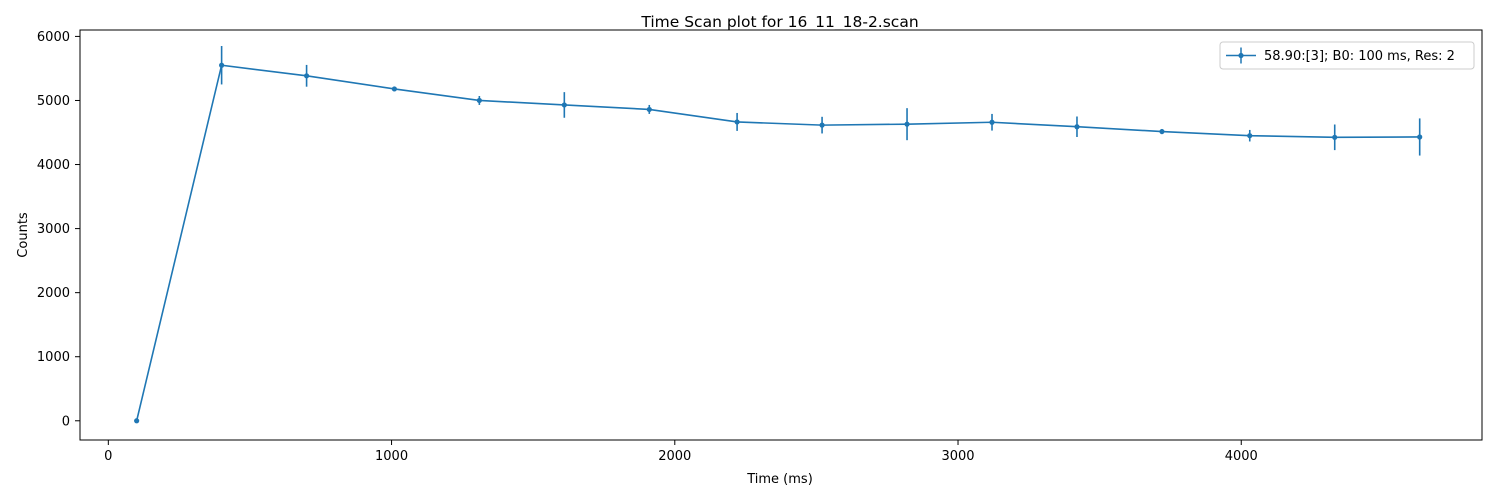 The width and height of the screenshot is (1500, 500). What do you see at coordinates (779, 479) in the screenshot?
I see `x-axis-label: Time (ms)` at bounding box center [779, 479].